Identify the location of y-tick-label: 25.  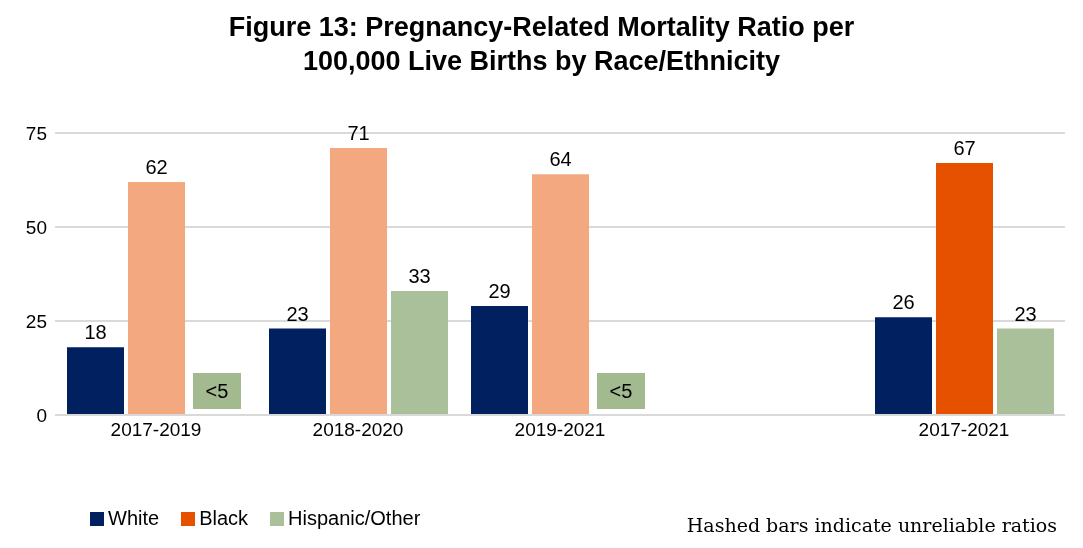
(36, 321).